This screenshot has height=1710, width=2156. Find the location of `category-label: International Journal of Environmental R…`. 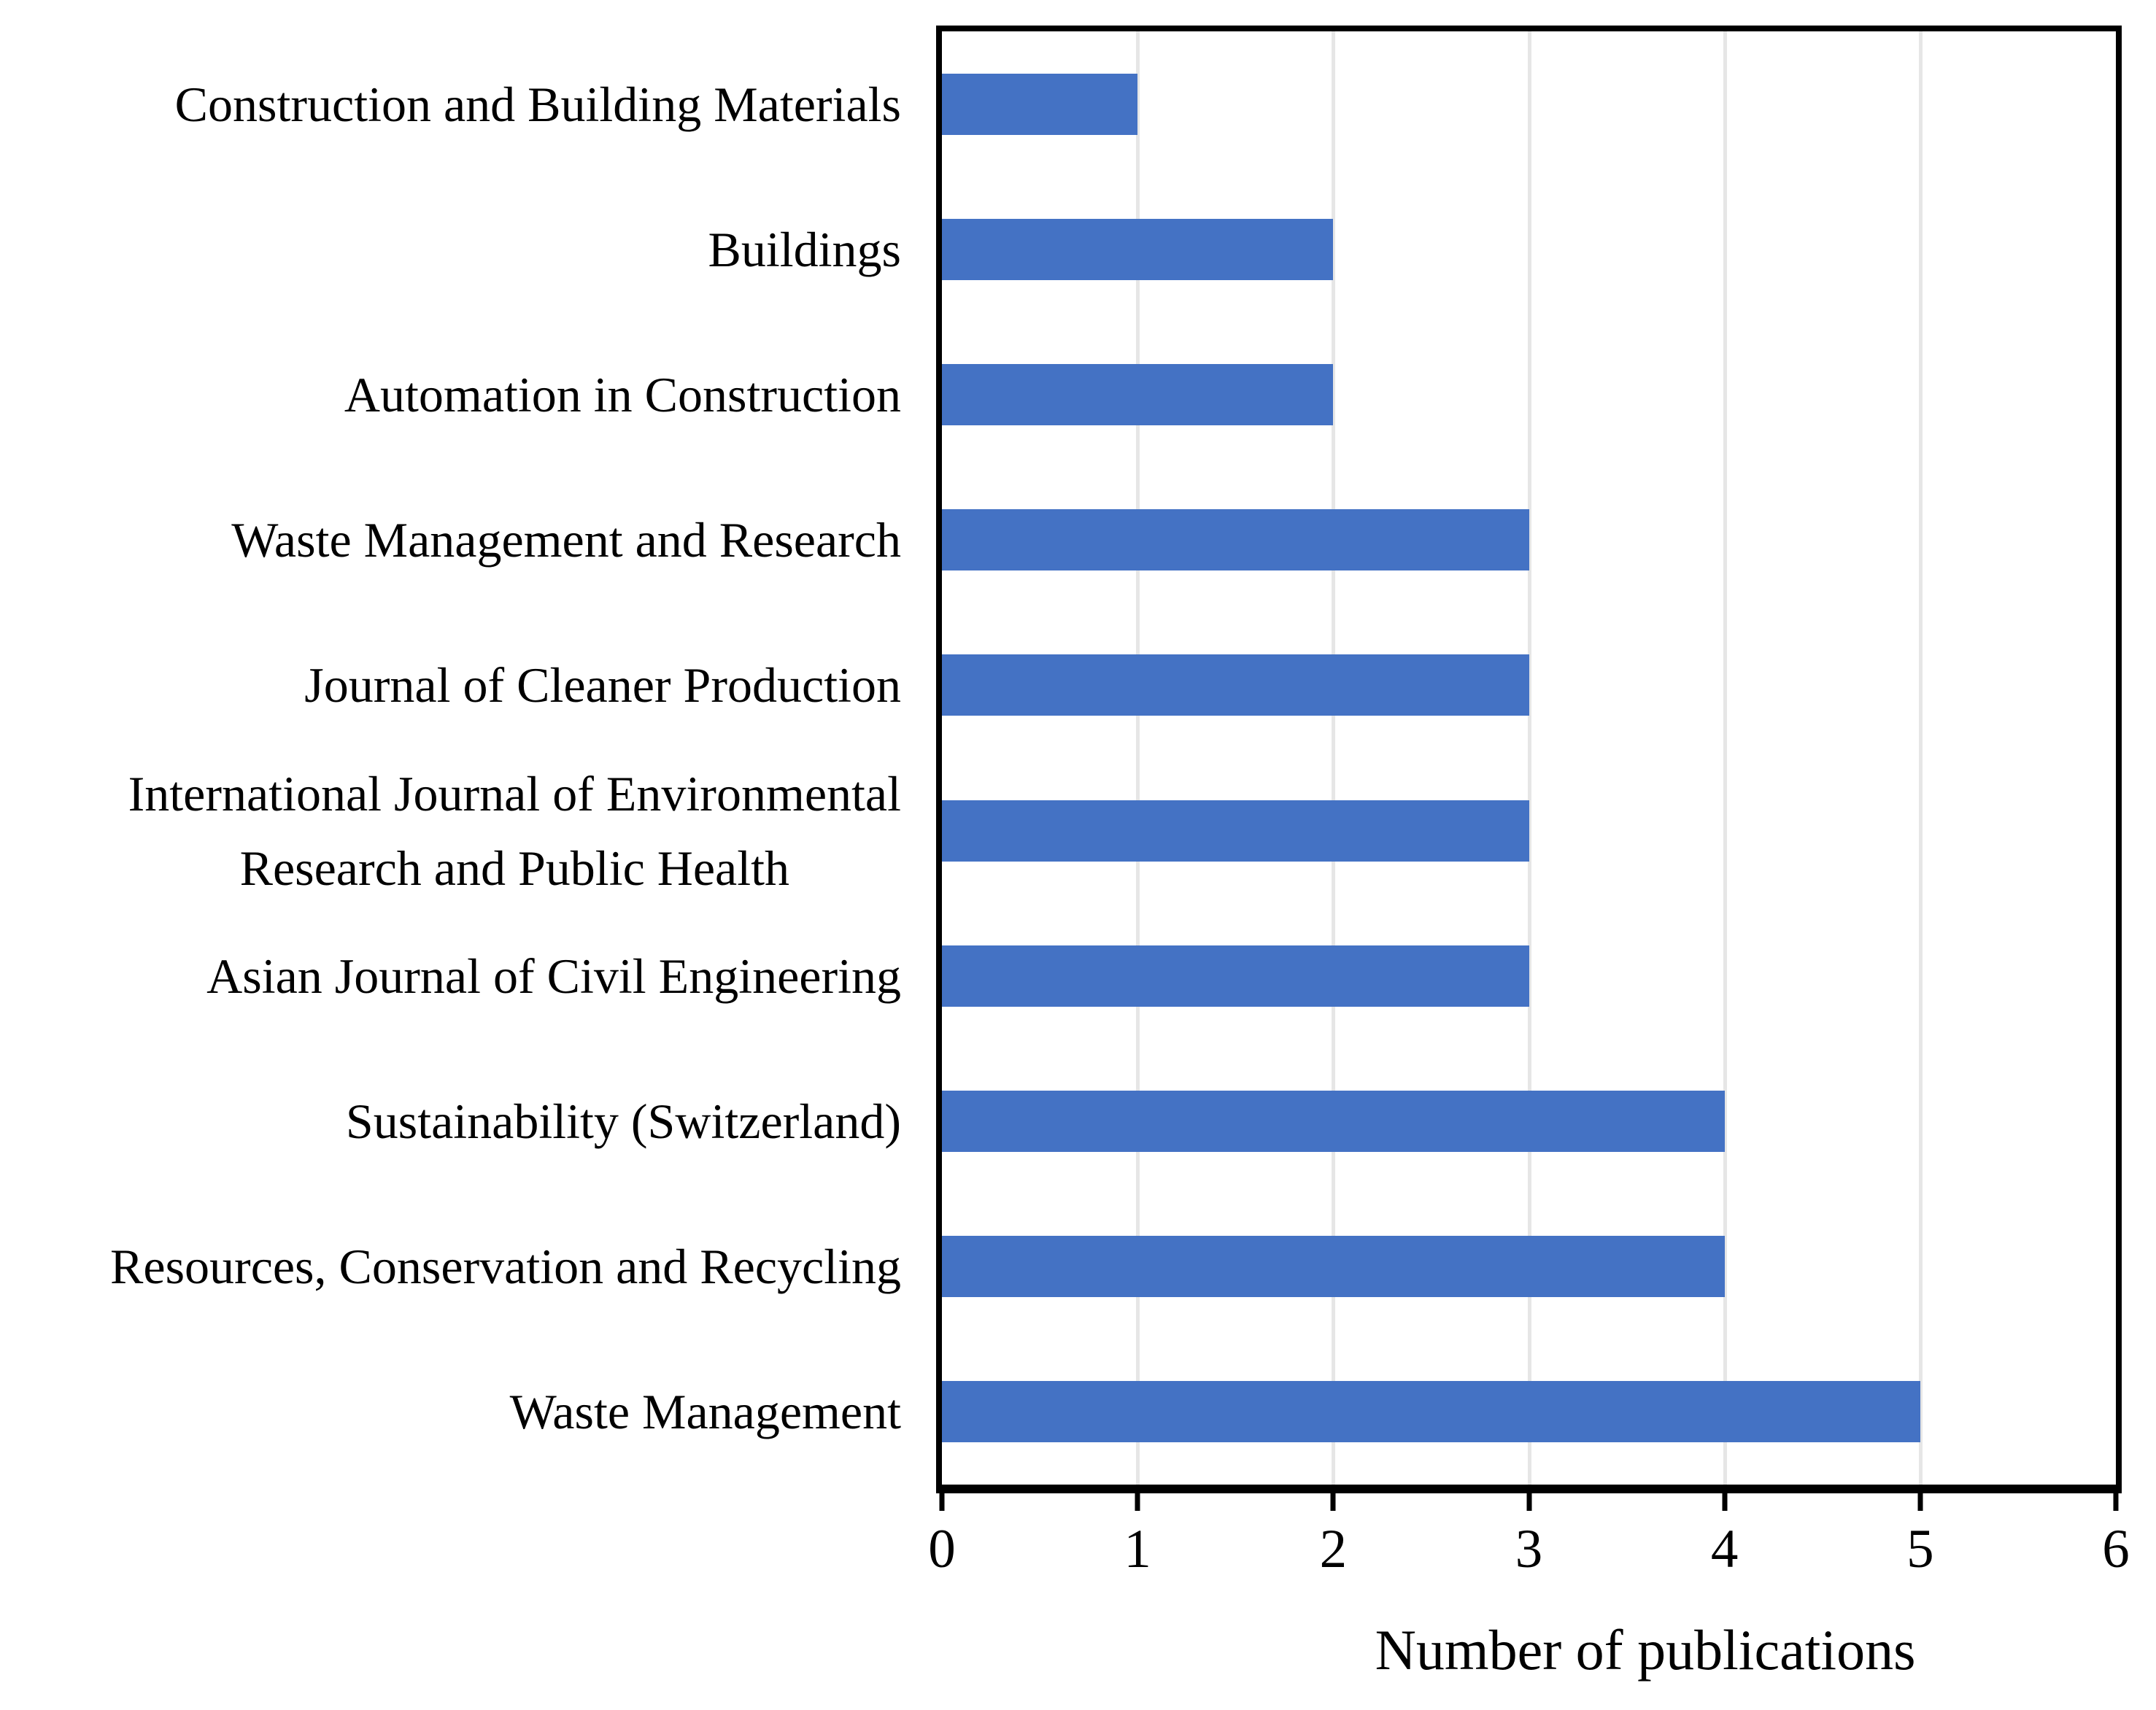

category-label: International Journal of Environmental R… is located at coordinates (514, 831).